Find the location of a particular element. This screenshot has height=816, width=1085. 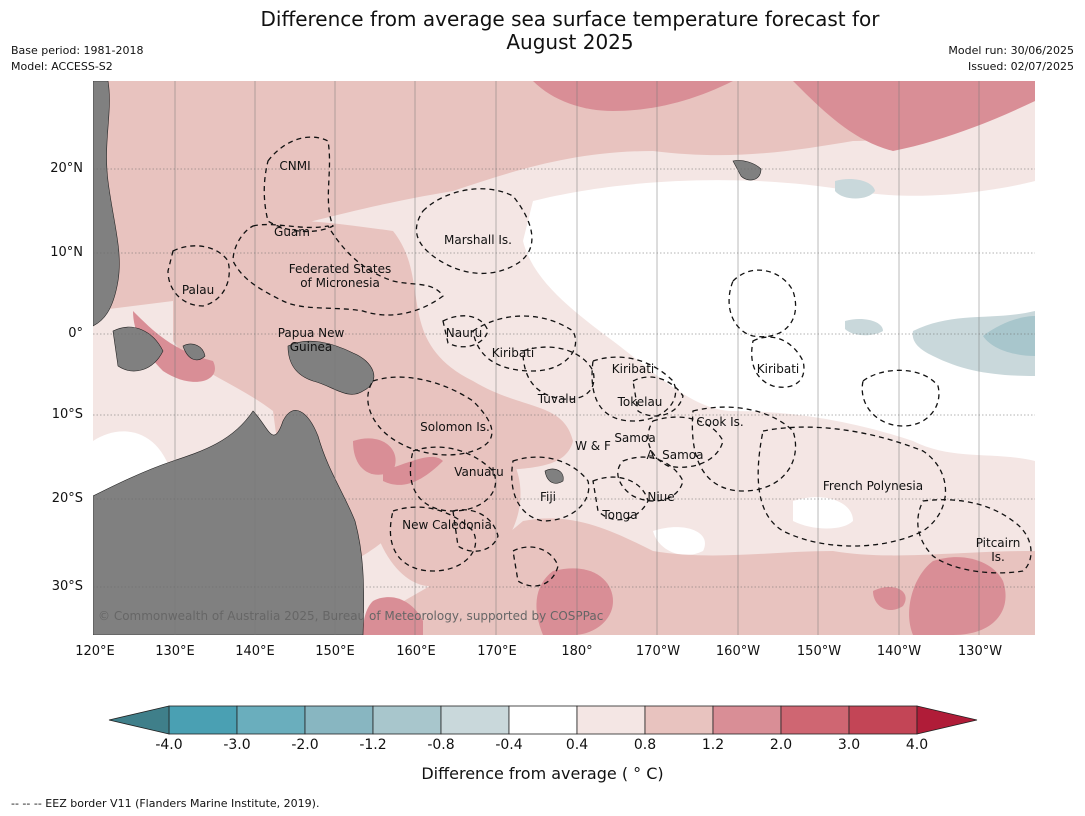

place-label-tonga: Tonga is located at coordinates (619, 515).